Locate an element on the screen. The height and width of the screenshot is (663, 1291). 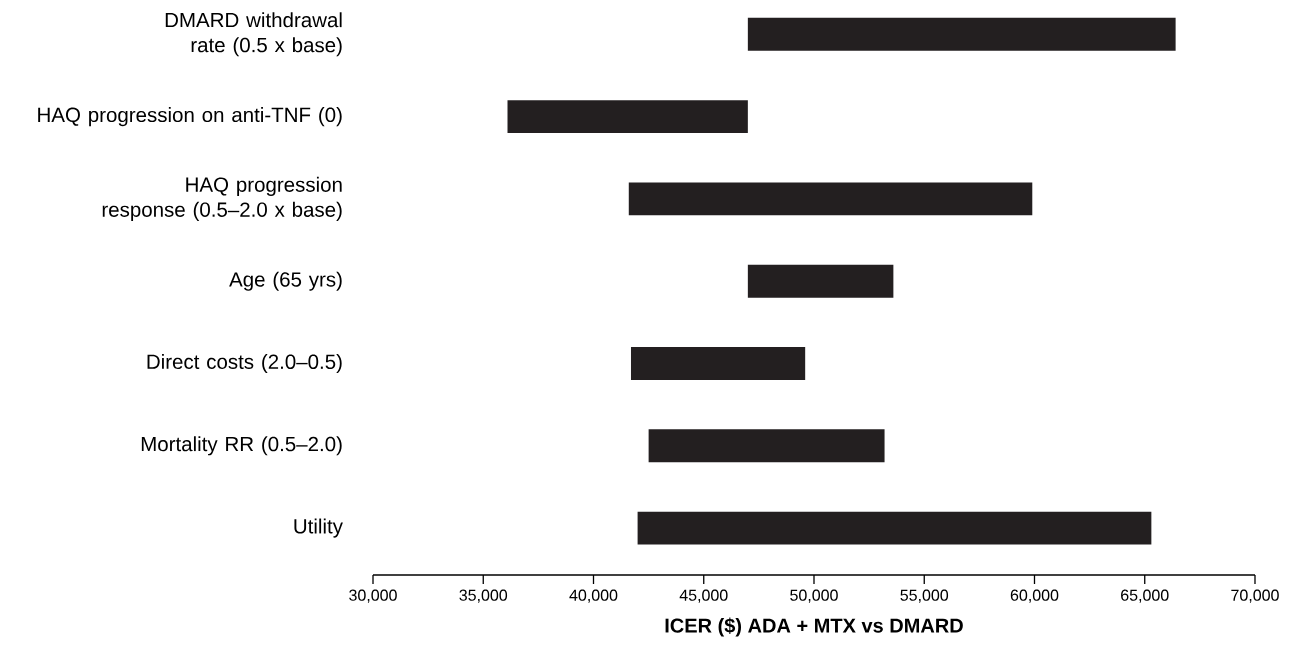
y-tick-label: DMARD withdrawal rate (0.5 x base) is located at coordinates (253, 34).